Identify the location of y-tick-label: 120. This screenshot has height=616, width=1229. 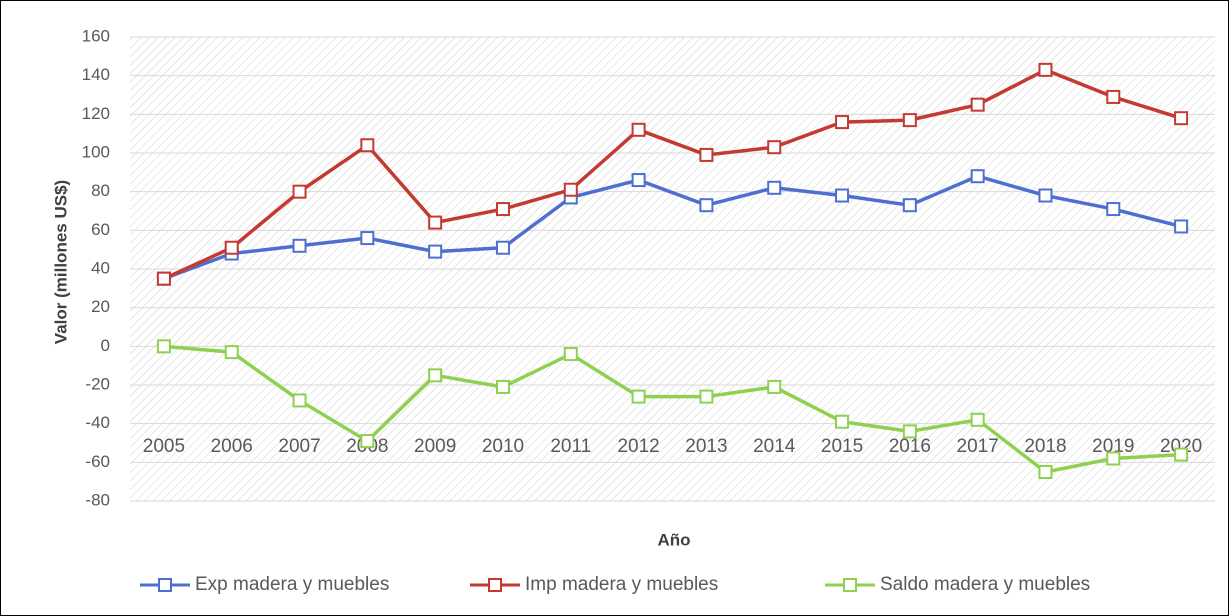
(96, 113).